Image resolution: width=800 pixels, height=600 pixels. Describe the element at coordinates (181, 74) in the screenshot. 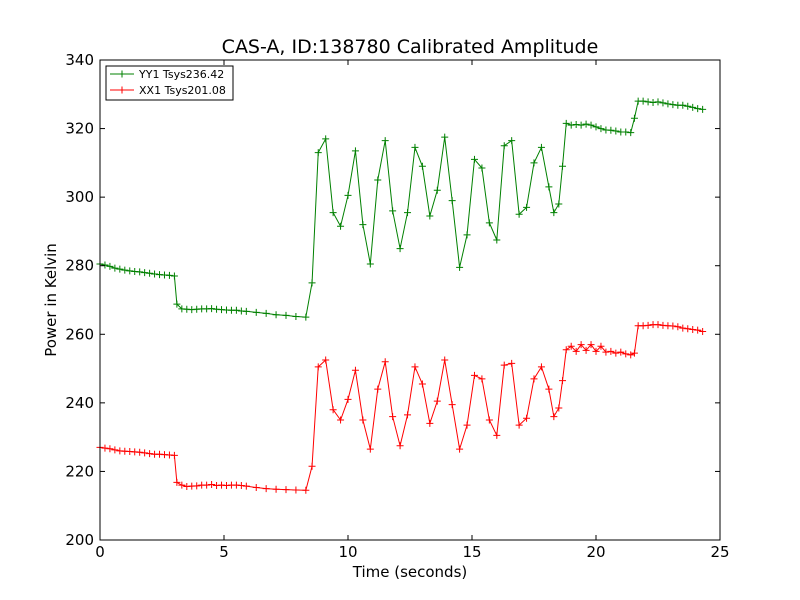

I see `legend-label-yy1: YY1 Tsys236.42` at that location.